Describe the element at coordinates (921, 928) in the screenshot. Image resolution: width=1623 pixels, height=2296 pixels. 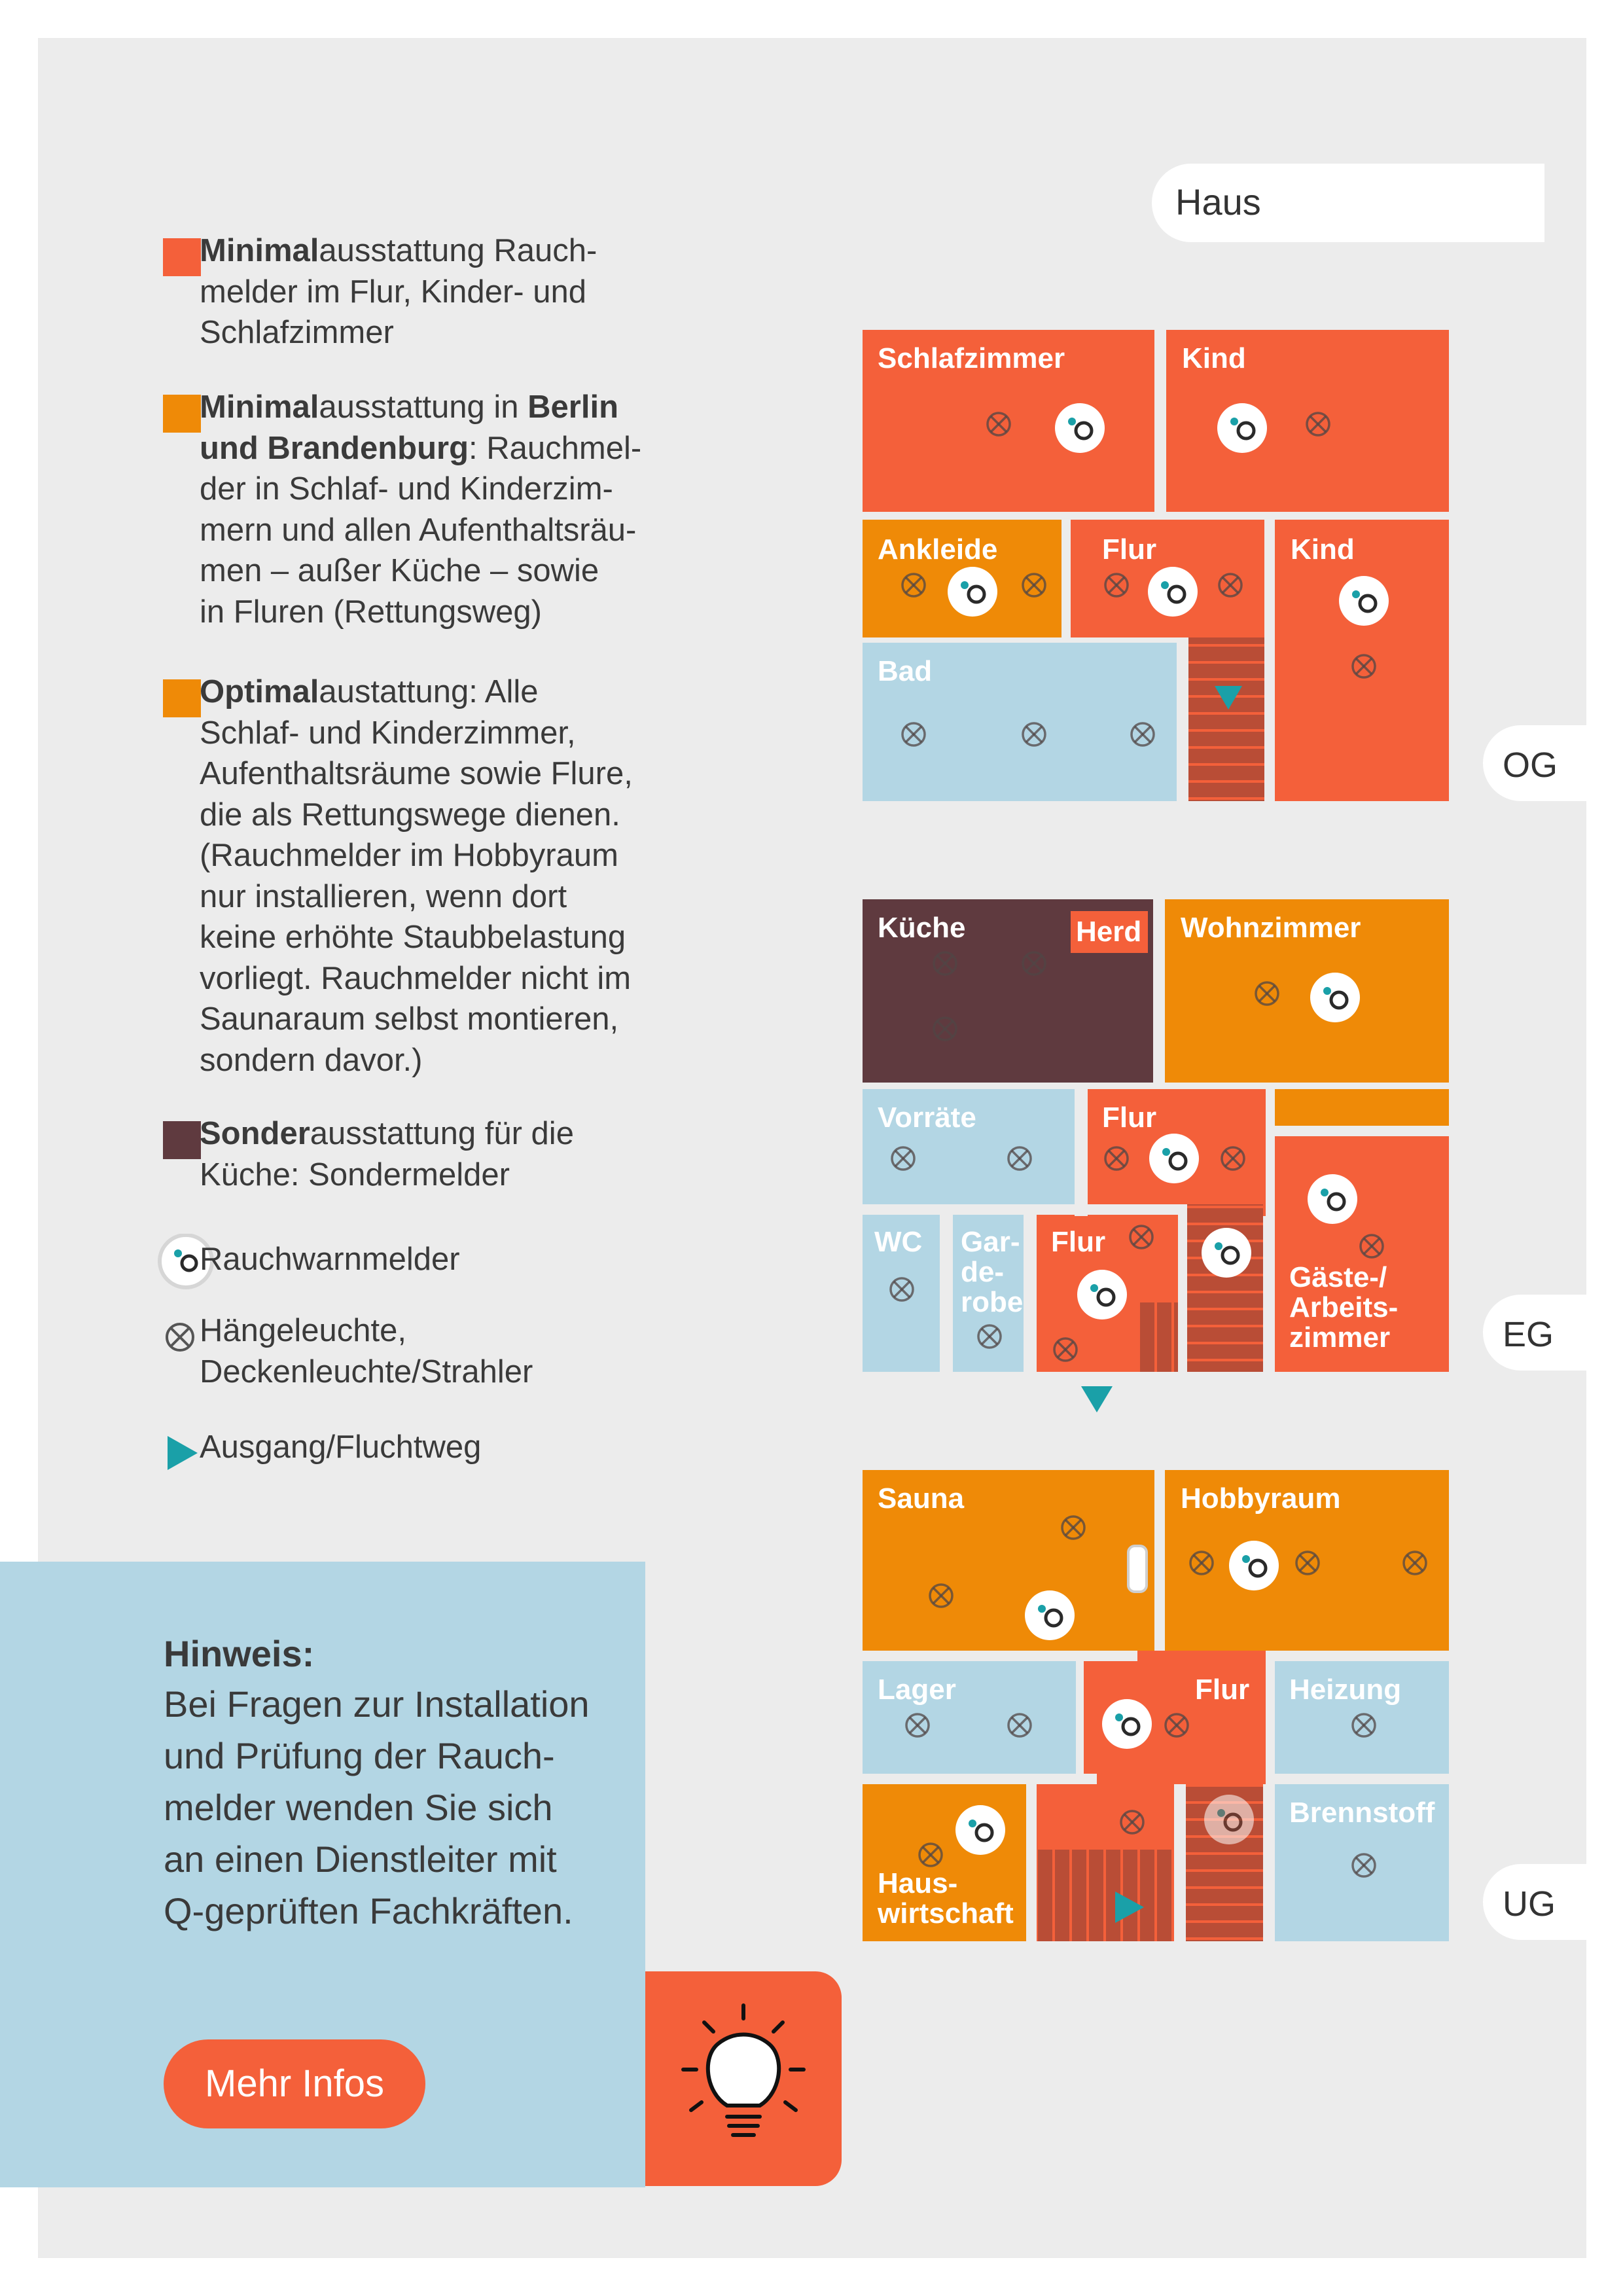
I see `label-kueche: Küche` at that location.